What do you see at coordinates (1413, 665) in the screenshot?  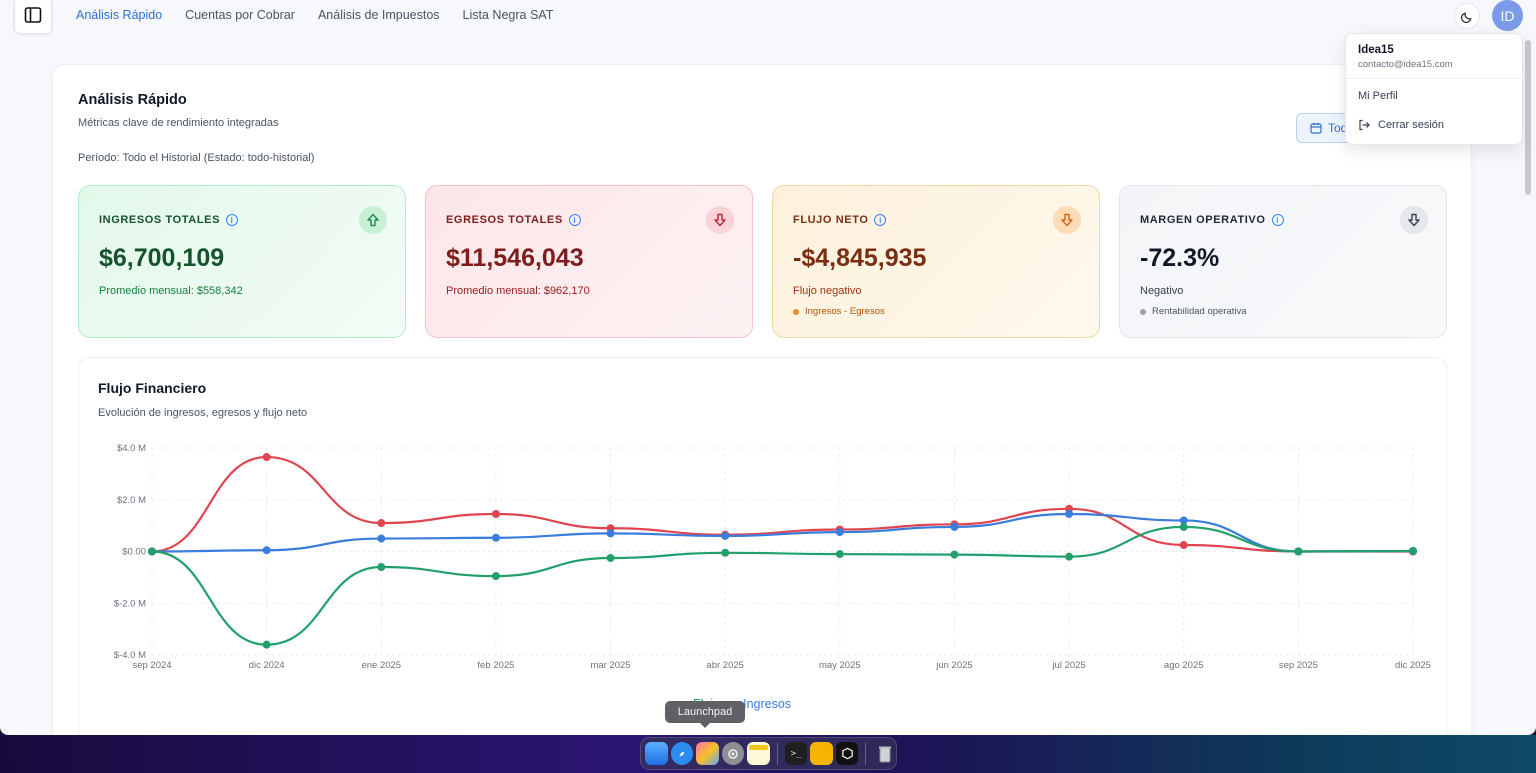 I see `x-tick-label: dic 2025` at bounding box center [1413, 665].